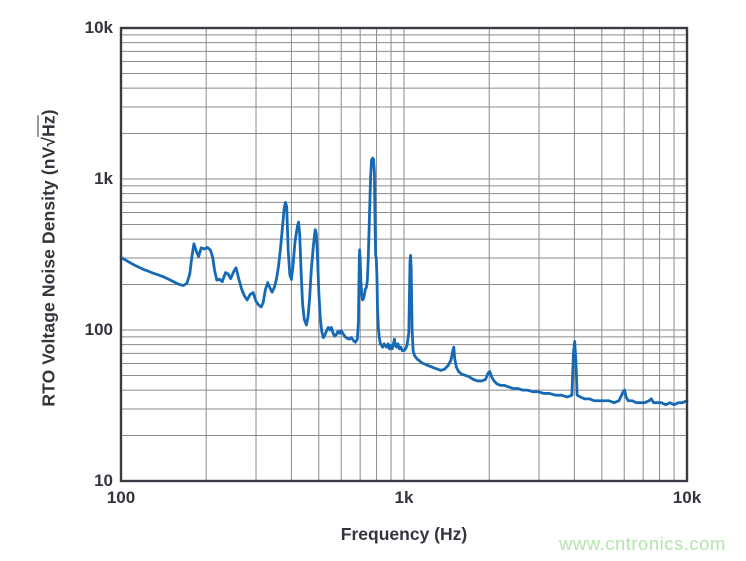  Describe the element at coordinates (48, 126) in the screenshot. I see `sqrt-radicand: Hz` at that location.